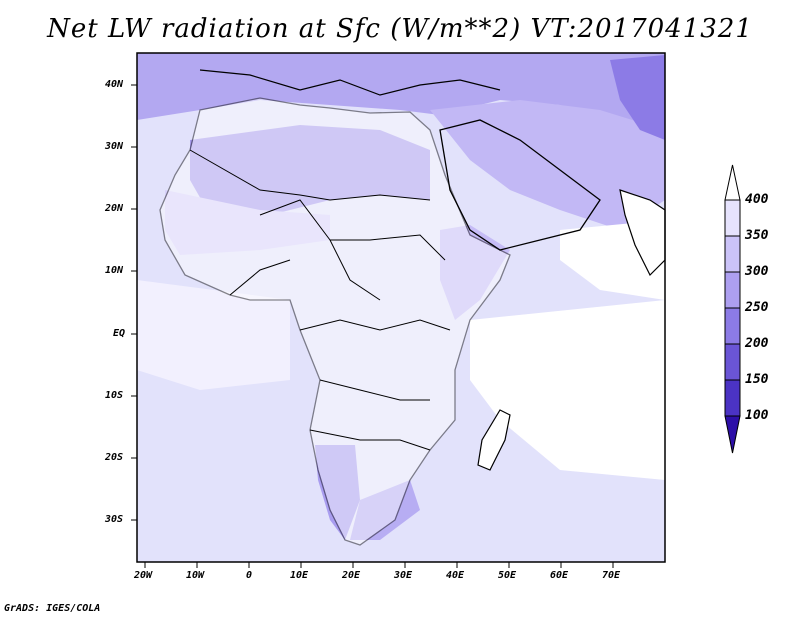 Image resolution: width=800 pixels, height=618 pixels. What do you see at coordinates (520, 185) in the screenshot?
I see `arabia-land` at bounding box center [520, 185].